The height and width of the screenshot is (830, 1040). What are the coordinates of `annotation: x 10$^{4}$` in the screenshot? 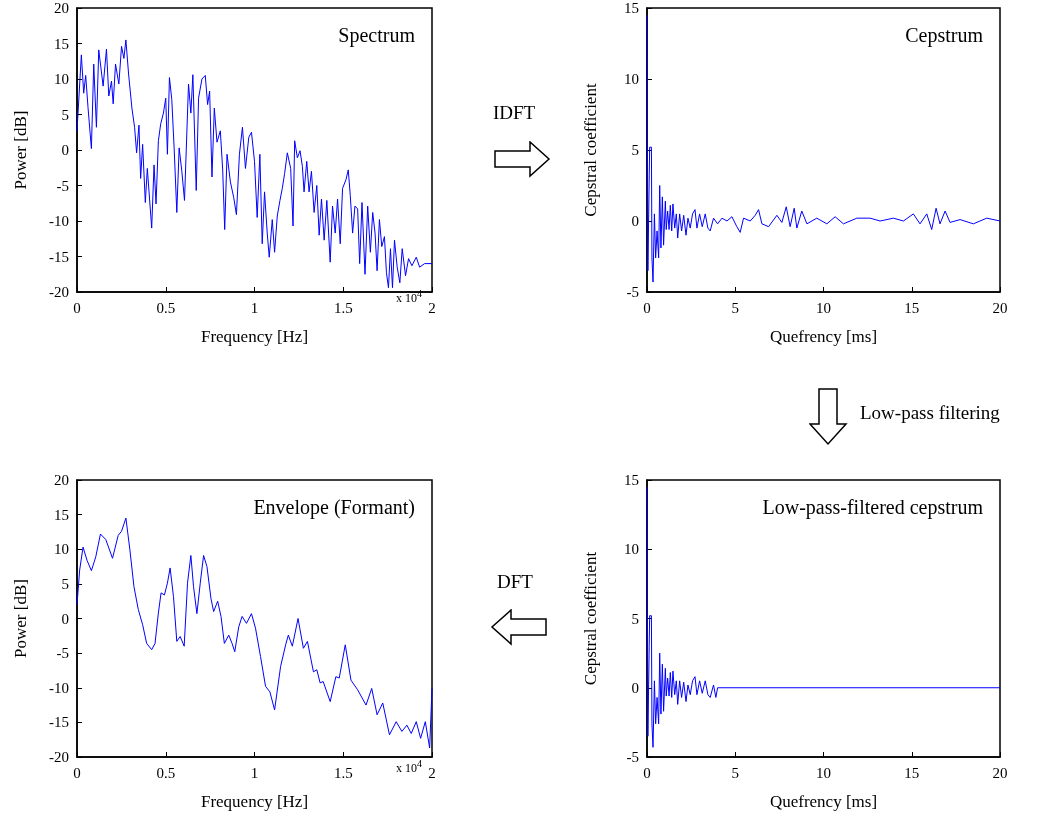 It's located at (409, 297).